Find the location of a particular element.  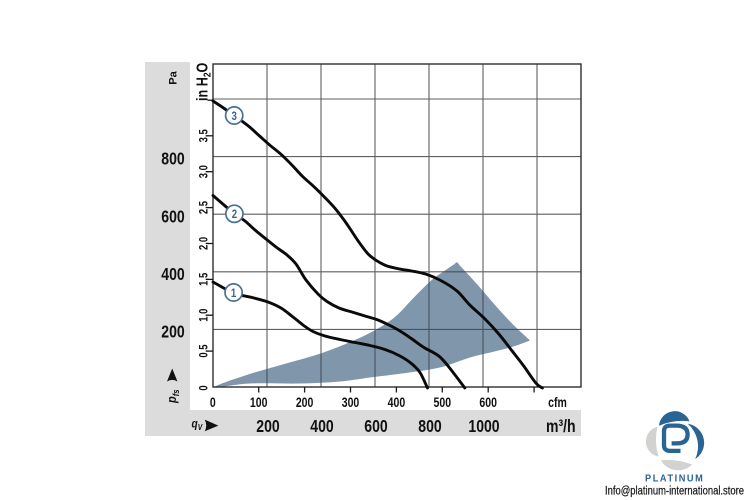

svg-text:Info@platinum-international.st: Info@platinum-international.store is located at coordinates (674, 491).